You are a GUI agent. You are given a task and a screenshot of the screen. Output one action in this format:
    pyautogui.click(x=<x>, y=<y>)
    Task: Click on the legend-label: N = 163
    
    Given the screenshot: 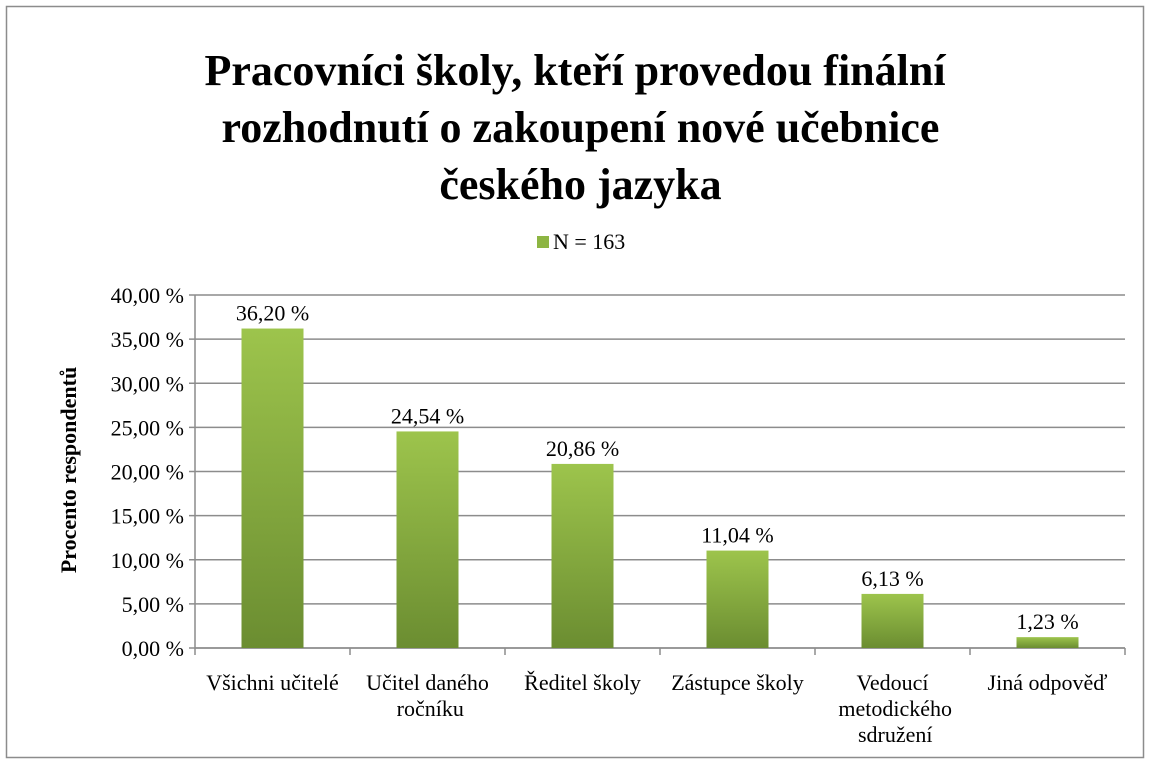 What is the action you would take?
    pyautogui.click(x=589, y=241)
    